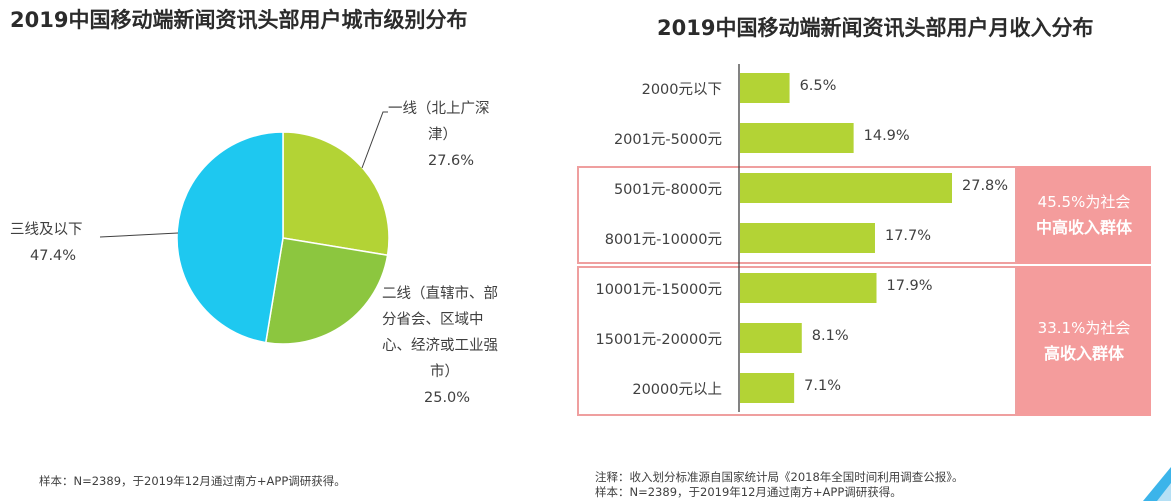  I want to click on middle-high-income-note: 45.5%为社会 中高收入群体, so click(1084, 215).